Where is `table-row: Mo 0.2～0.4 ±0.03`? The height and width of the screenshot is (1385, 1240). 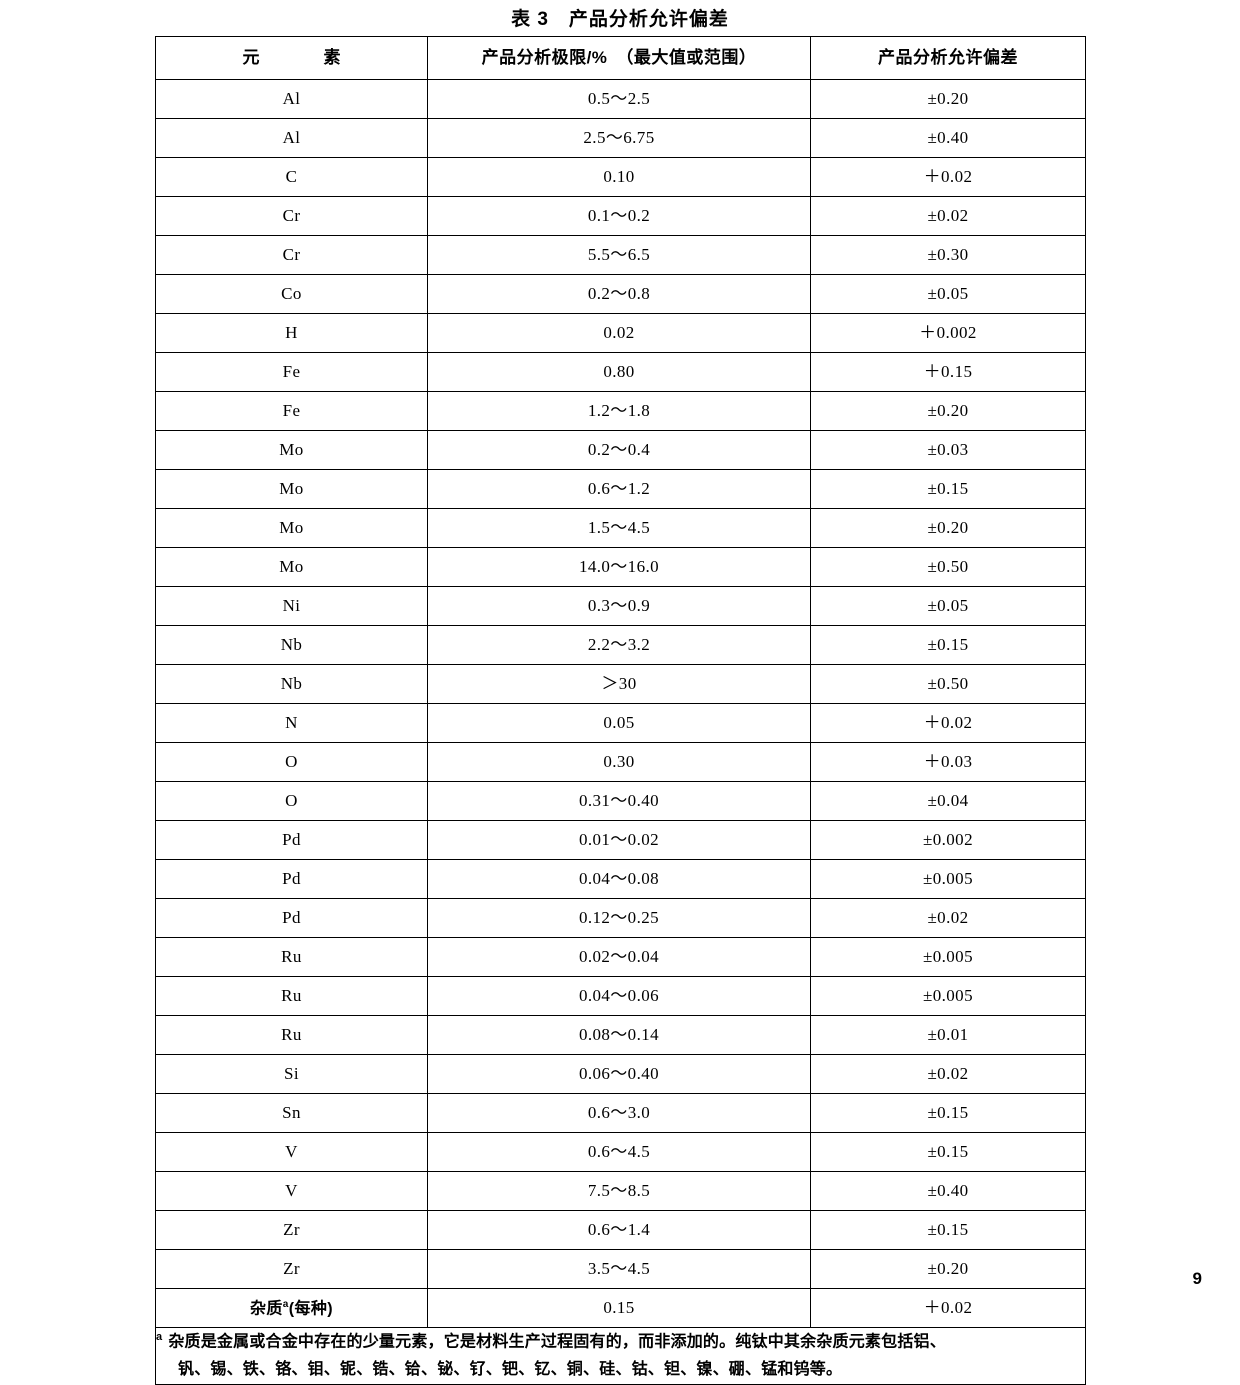 table-row: Mo 0.2～0.4 ±0.03 is located at coordinates (620, 450).